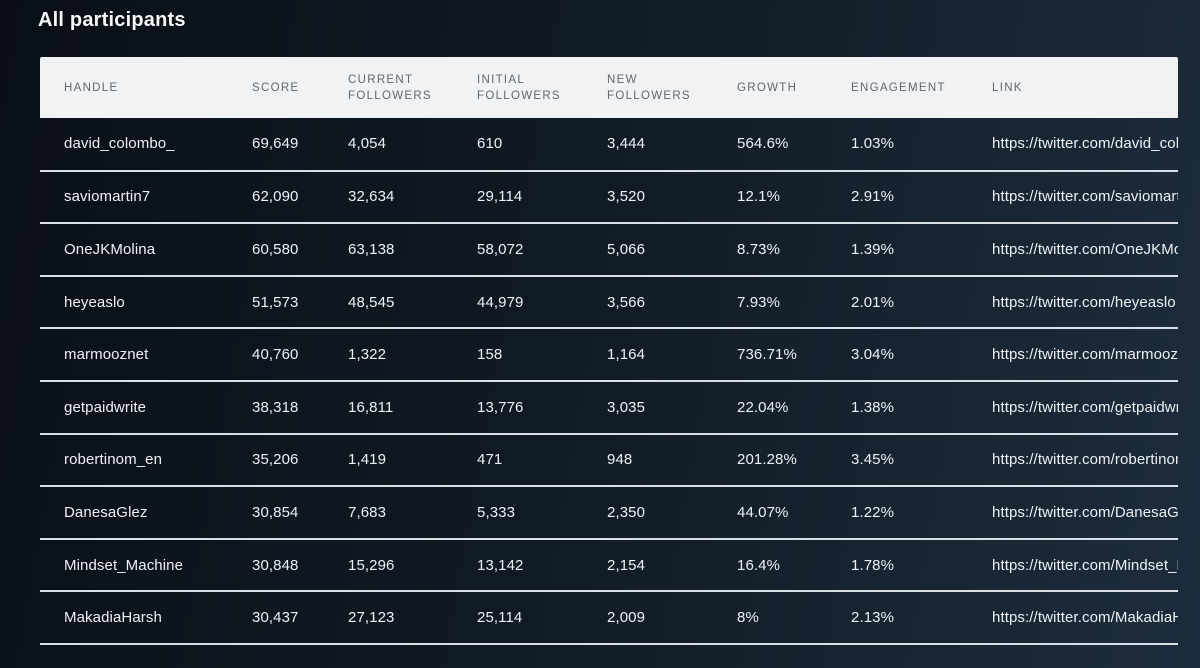  What do you see at coordinates (146, 87) in the screenshot?
I see `column-header-handle: HANDLE` at bounding box center [146, 87].